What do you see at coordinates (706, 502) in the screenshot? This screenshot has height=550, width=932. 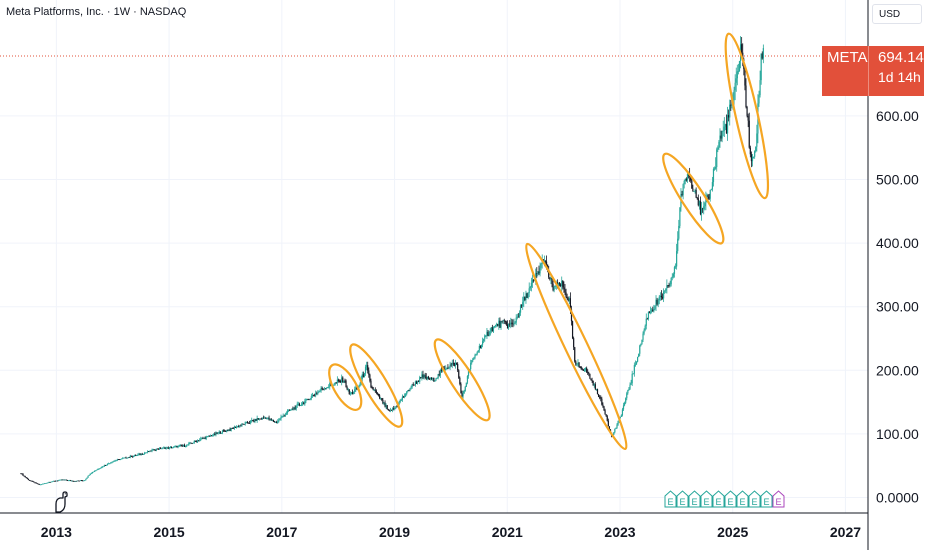 I see `earnings-marker-label: E` at bounding box center [706, 502].